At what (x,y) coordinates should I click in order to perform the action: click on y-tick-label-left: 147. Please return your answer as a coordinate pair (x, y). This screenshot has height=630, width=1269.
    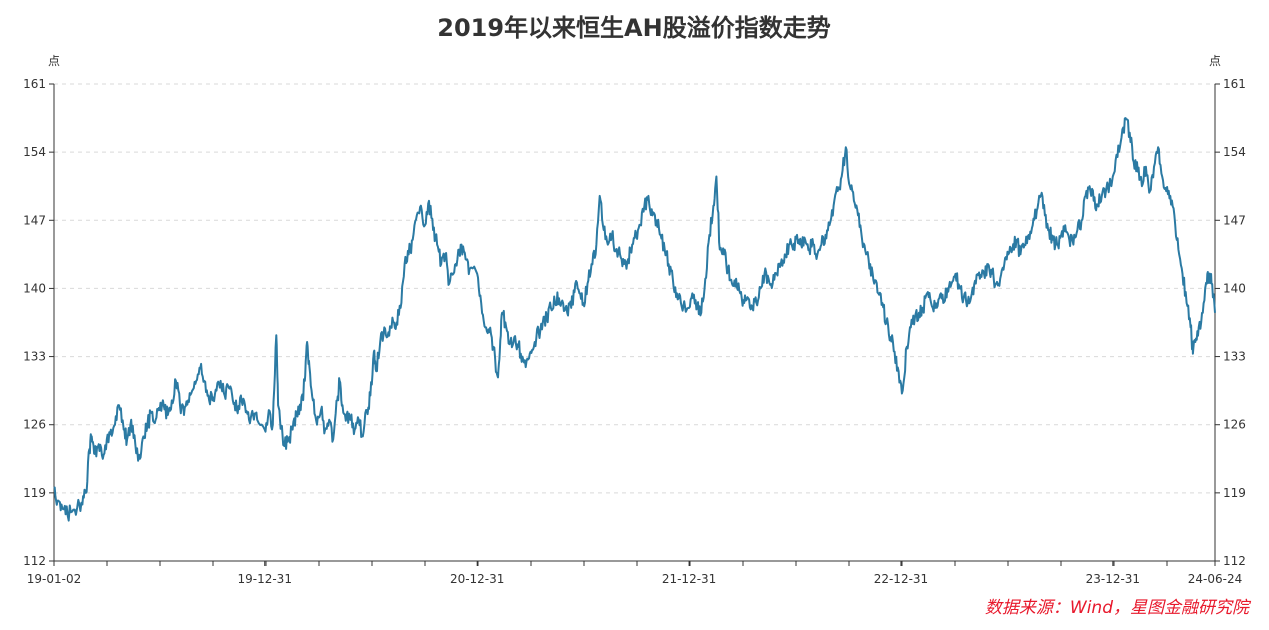
    Looking at the image, I should click on (34, 220).